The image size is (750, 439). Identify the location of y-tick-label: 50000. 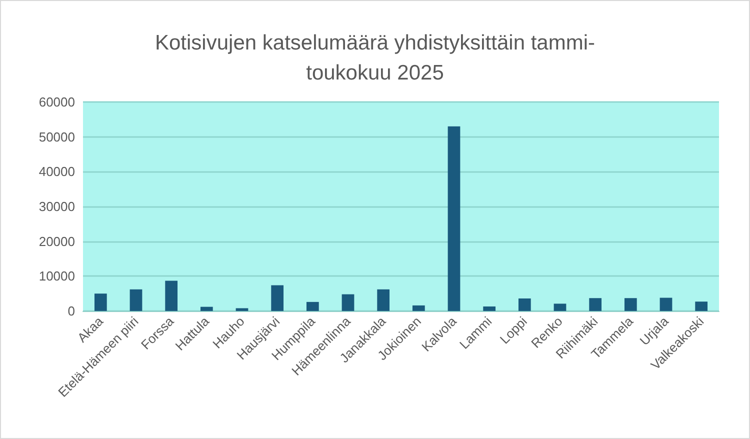
(56, 136).